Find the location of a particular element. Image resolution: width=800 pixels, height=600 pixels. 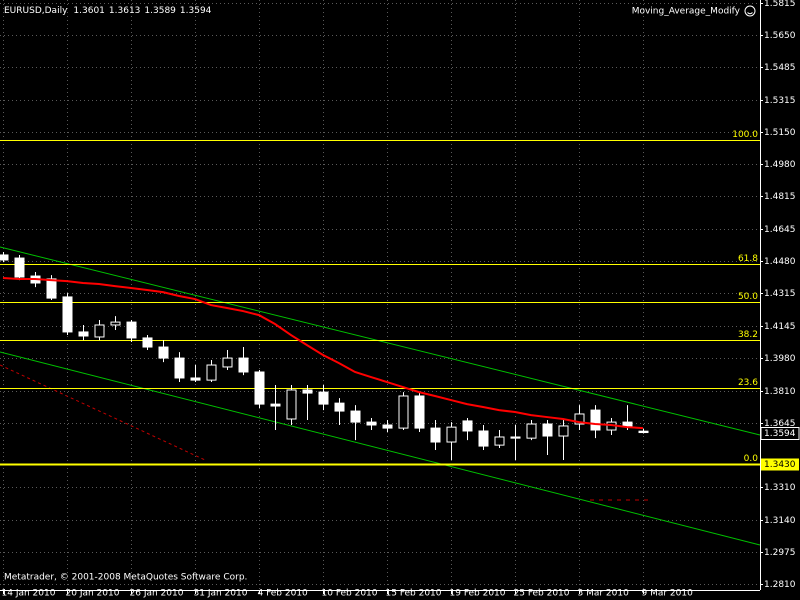

fib-label: 38.2 is located at coordinates (748, 335).